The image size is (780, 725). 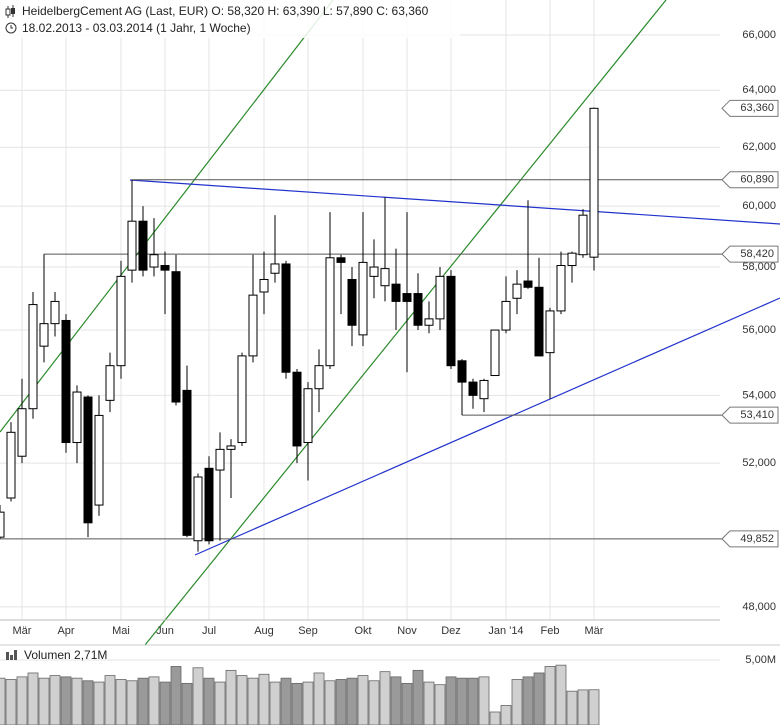 I want to click on y-tick-label: 52,000, so click(x=759, y=463).